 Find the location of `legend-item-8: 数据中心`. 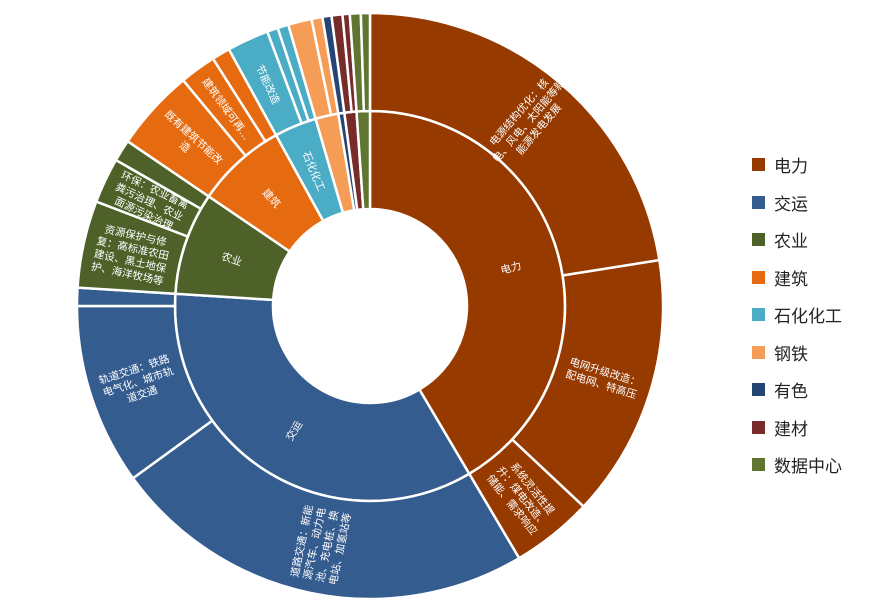

legend-item-8: 数据中心 is located at coordinates (797, 465).